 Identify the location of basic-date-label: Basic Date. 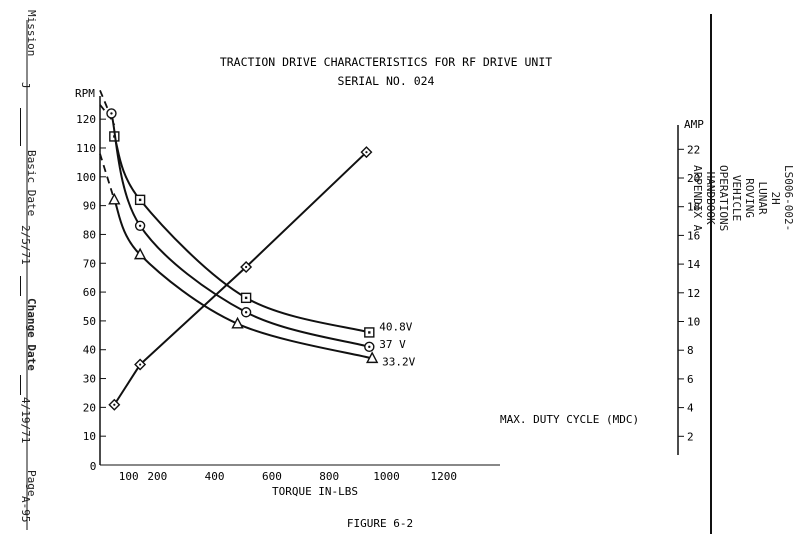
(31, 183).